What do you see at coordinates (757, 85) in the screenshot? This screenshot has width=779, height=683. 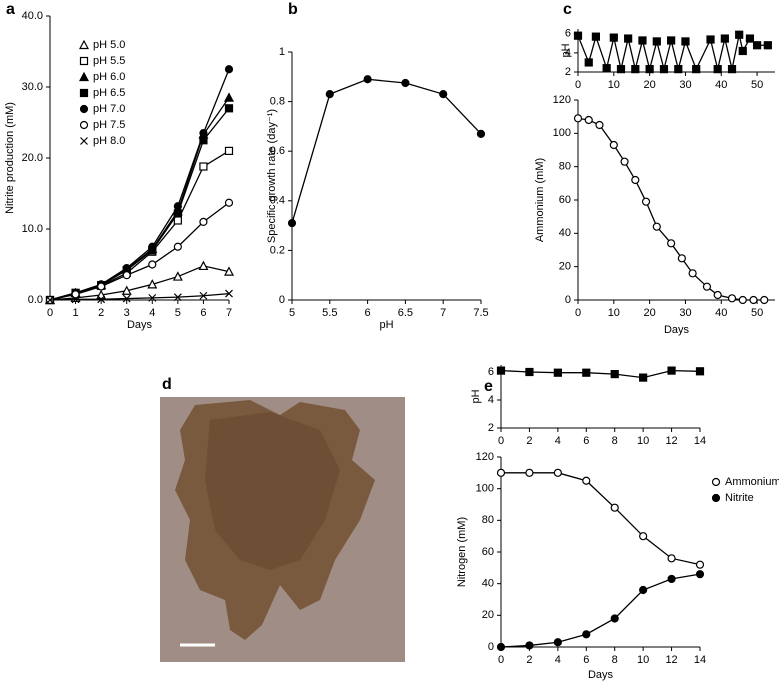 I see `x-tick-label: 50` at bounding box center [757, 85].